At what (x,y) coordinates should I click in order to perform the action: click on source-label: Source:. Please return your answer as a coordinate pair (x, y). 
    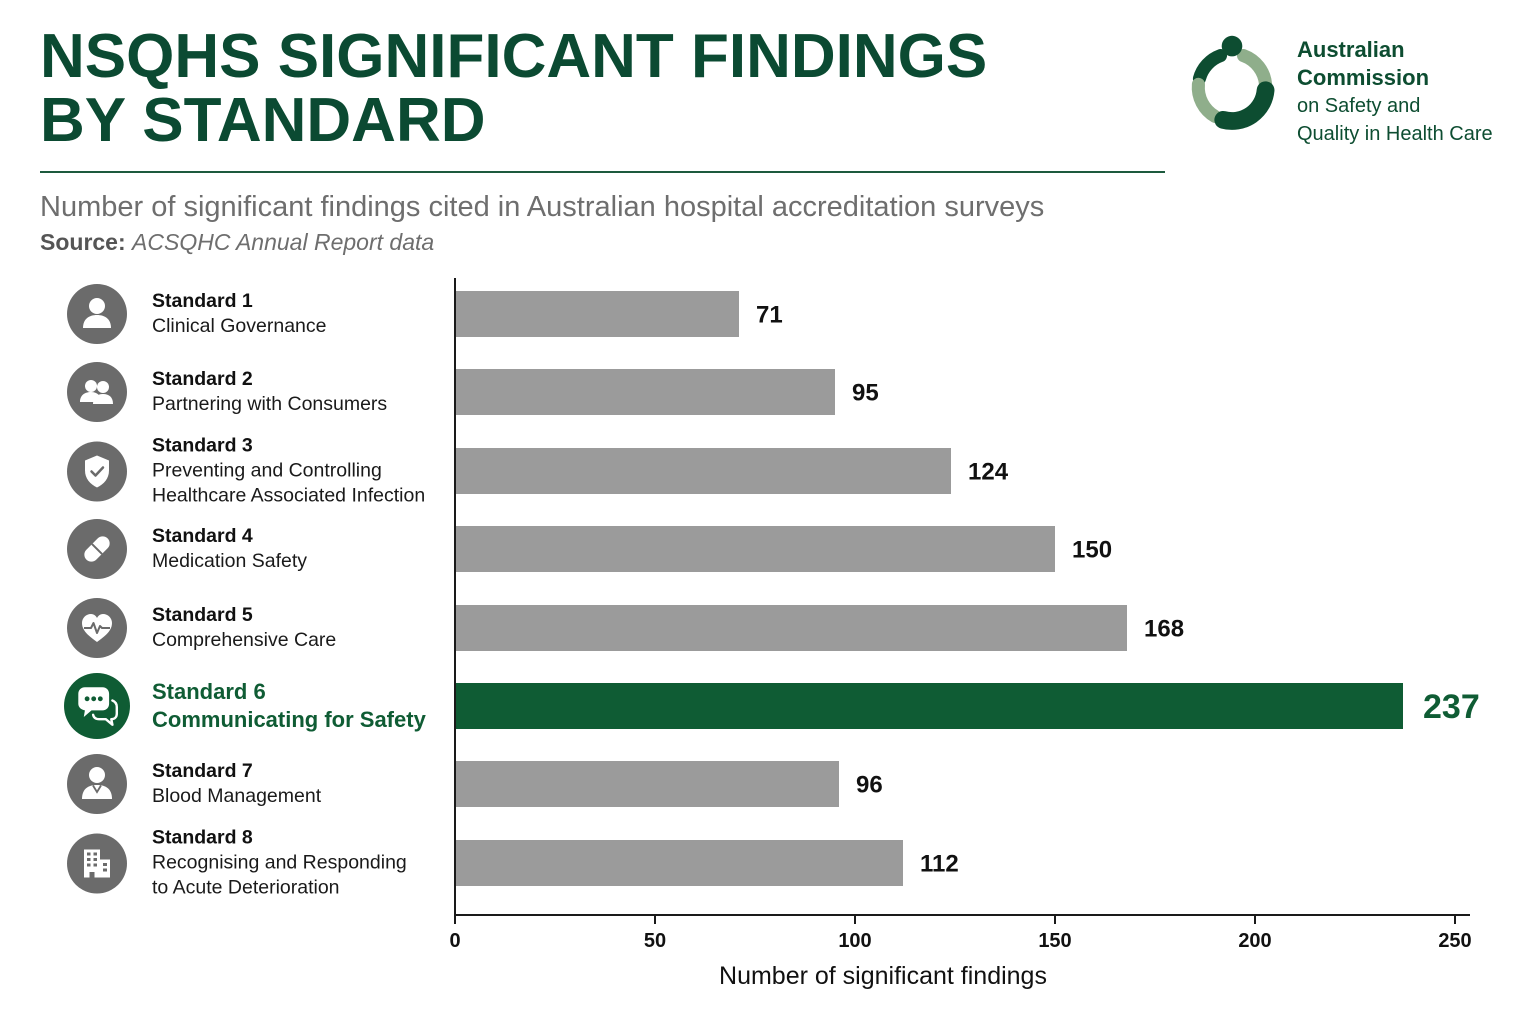
    Looking at the image, I should click on (83, 242).